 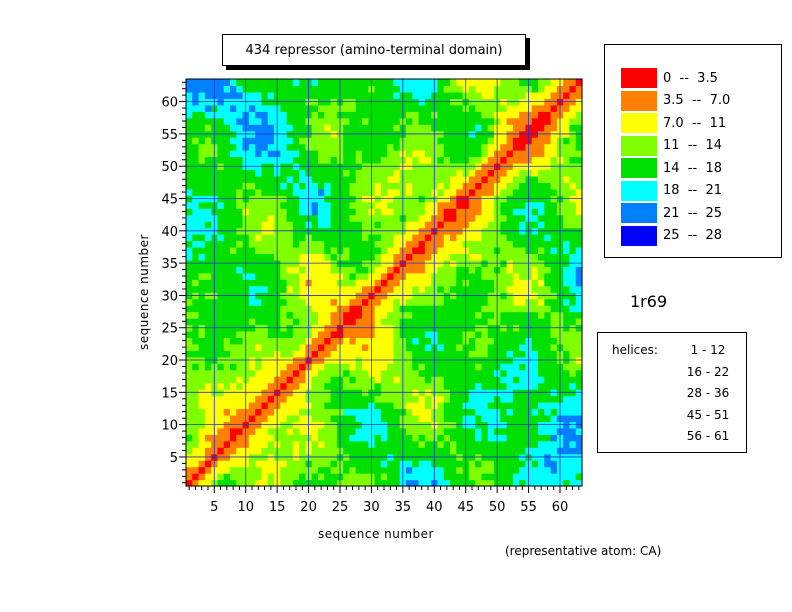 What do you see at coordinates (308, 507) in the screenshot?
I see `x-tick-label: 20` at bounding box center [308, 507].